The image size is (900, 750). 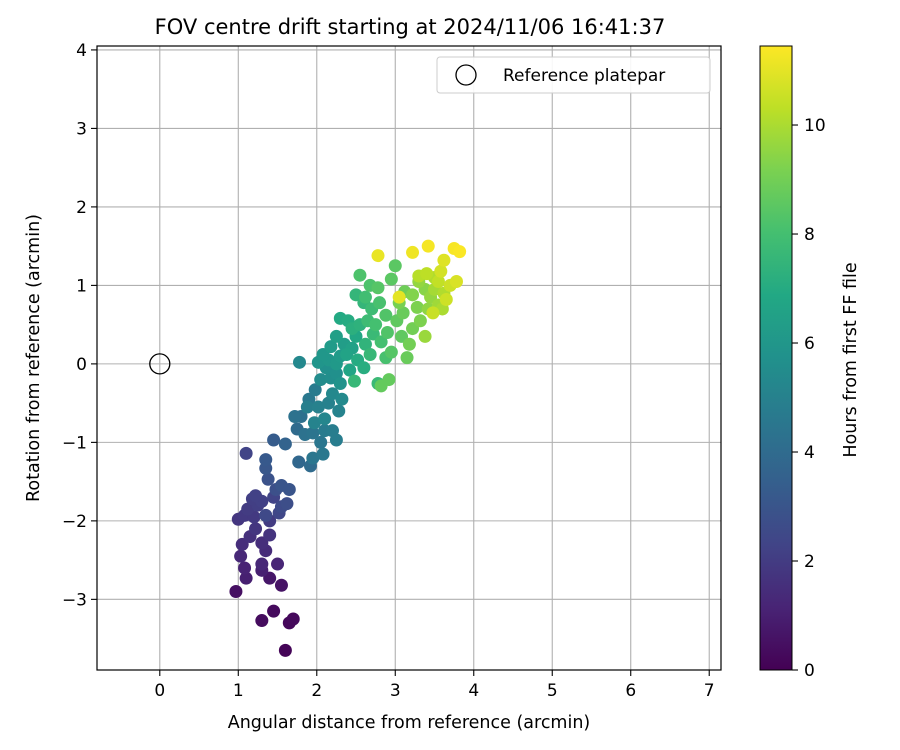 I want to click on y-tick-label: −1, so click(x=74, y=443).